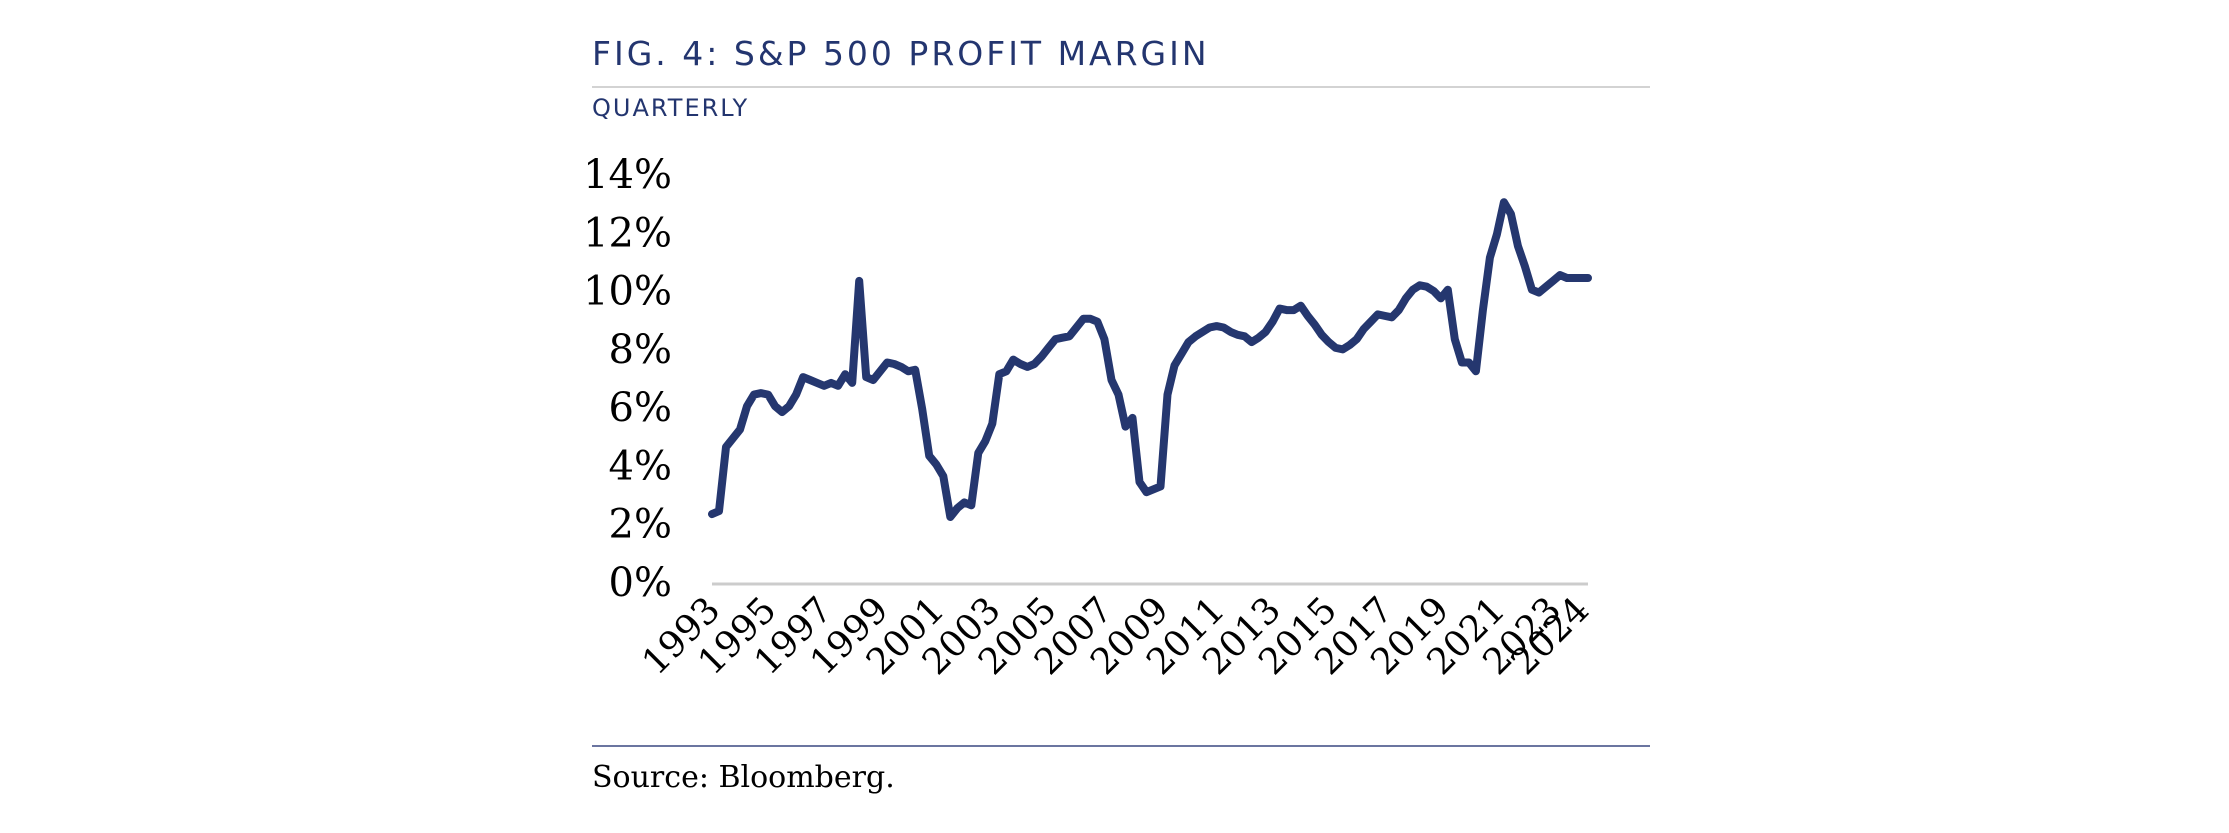  I want to click on figure-title: FIG. 4: S&P 500 PROFIT MARGIN, so click(901, 53).